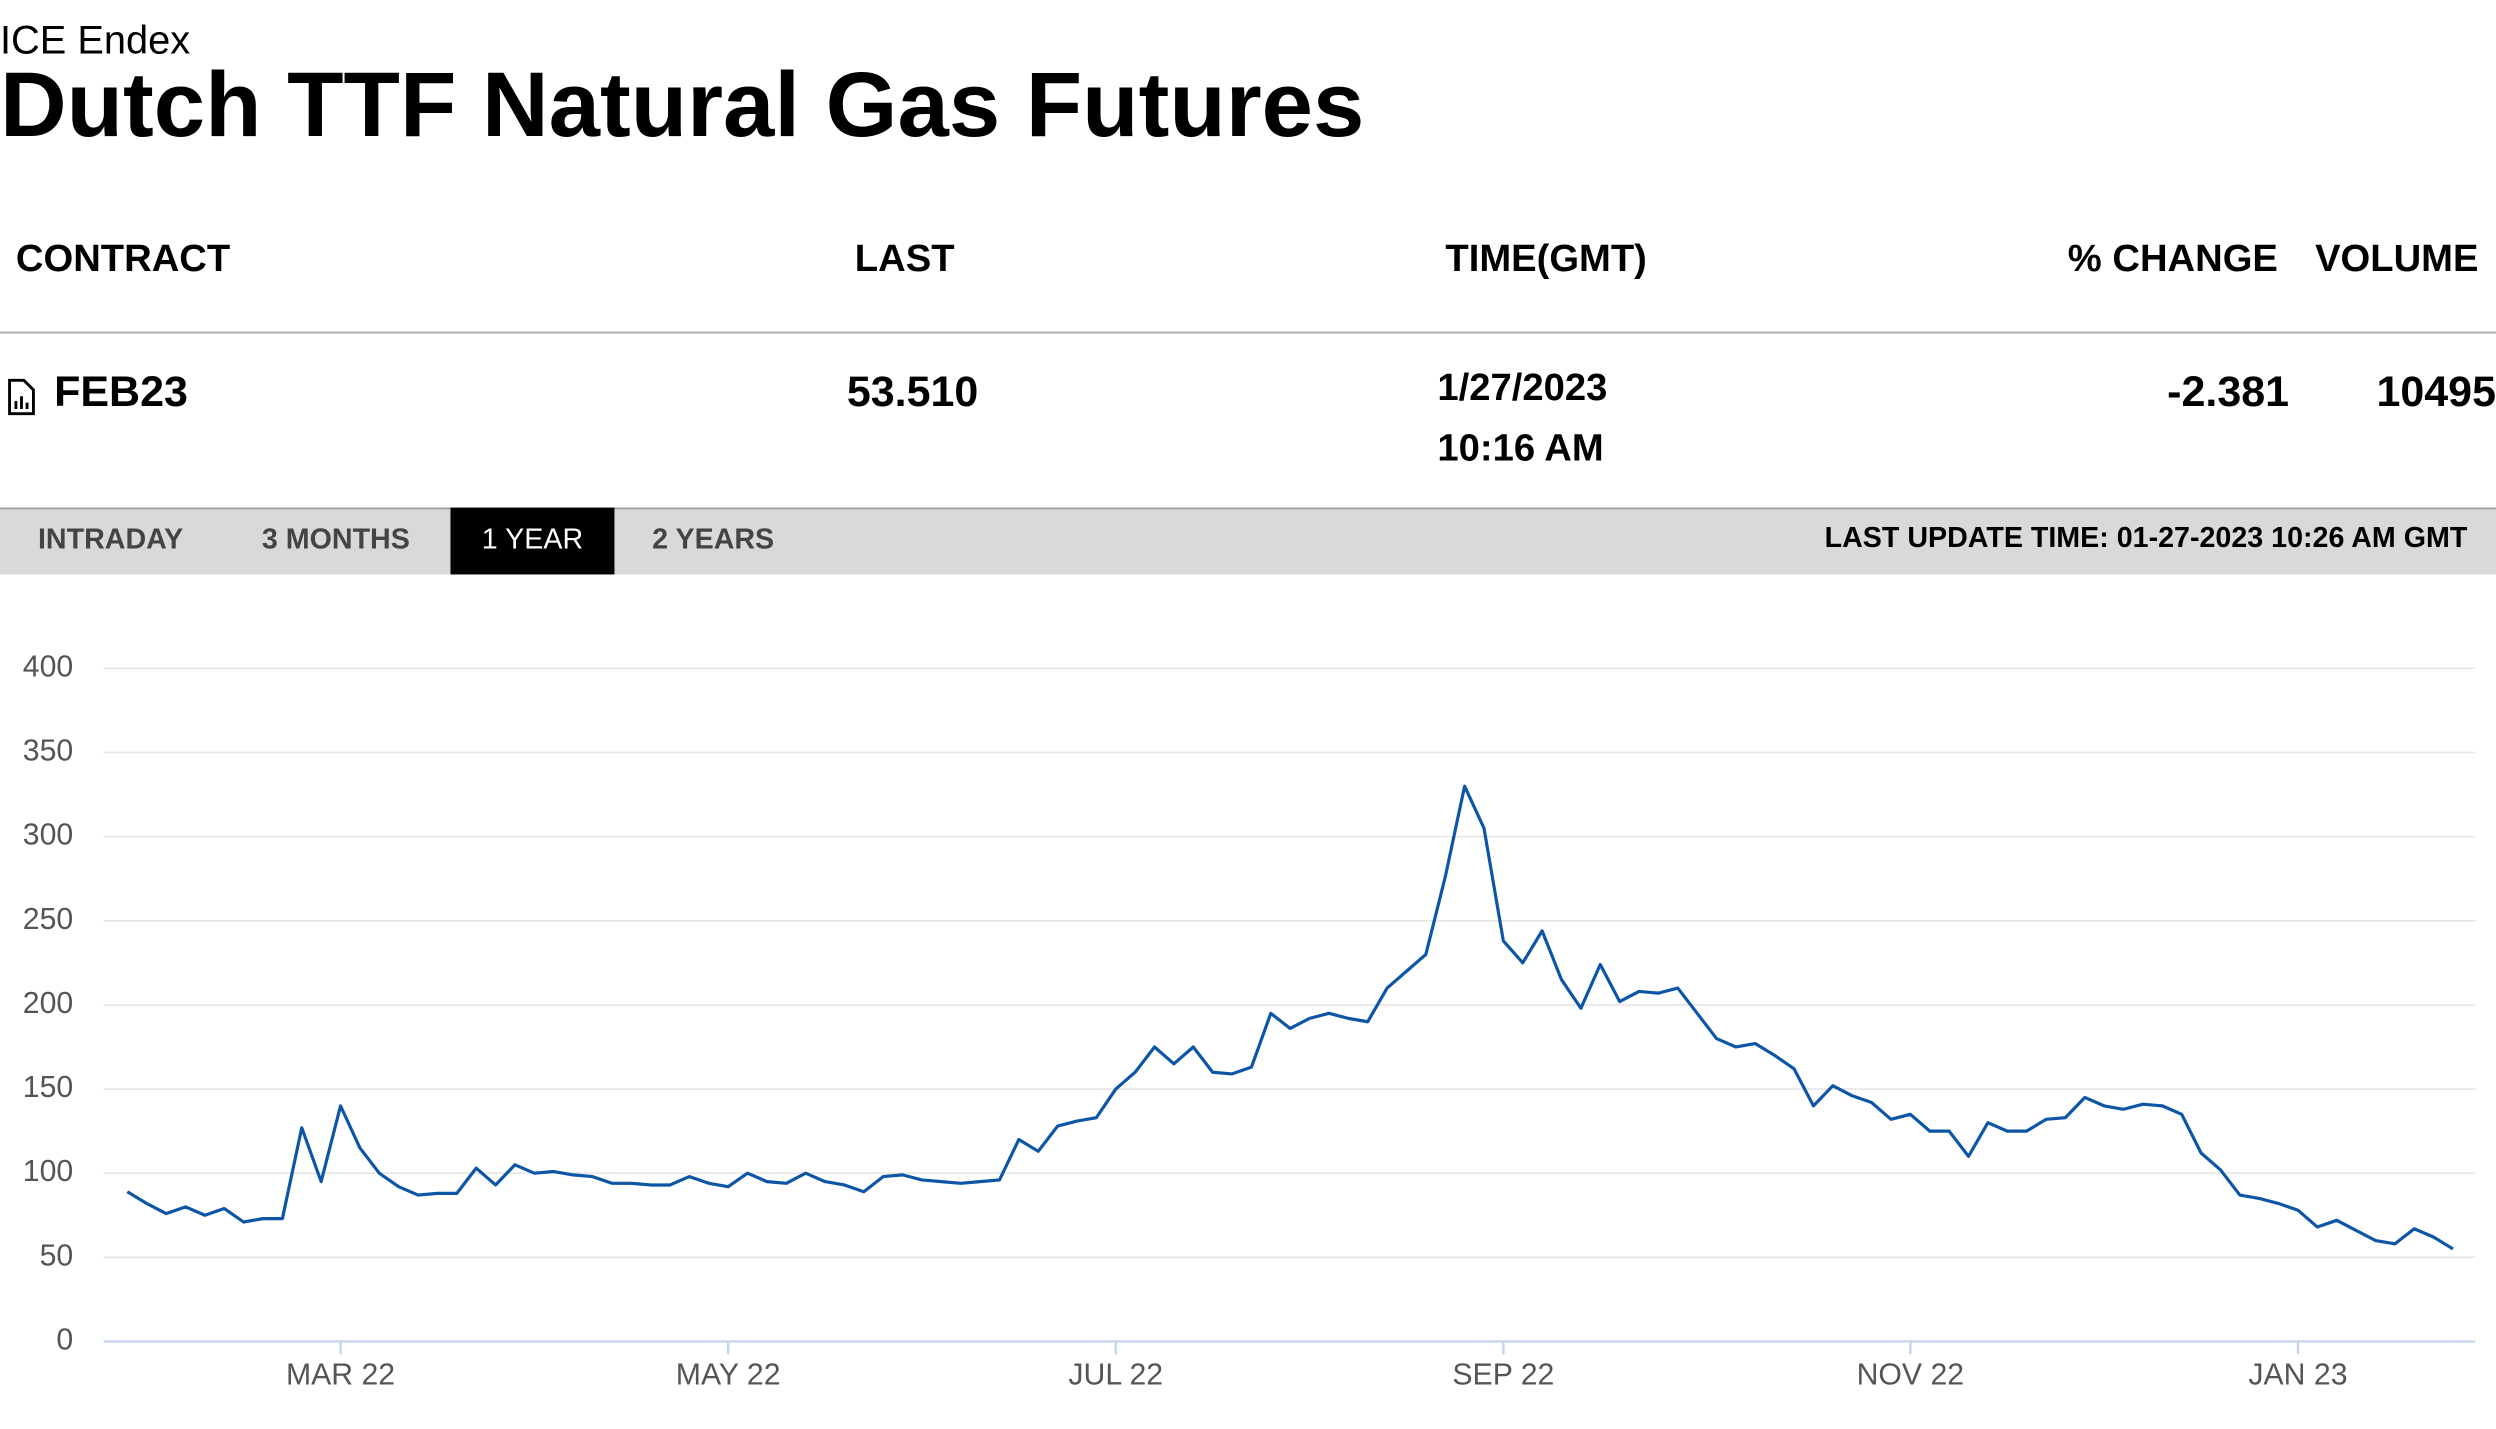 The image size is (2496, 1429). I want to click on contract: FEB23, so click(121, 392).